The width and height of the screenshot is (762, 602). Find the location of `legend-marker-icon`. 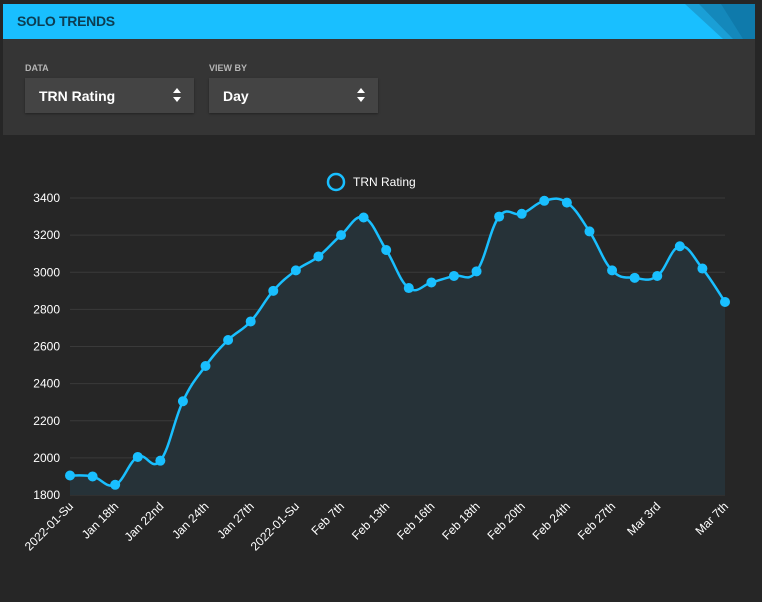

legend-marker-icon is located at coordinates (336, 182).